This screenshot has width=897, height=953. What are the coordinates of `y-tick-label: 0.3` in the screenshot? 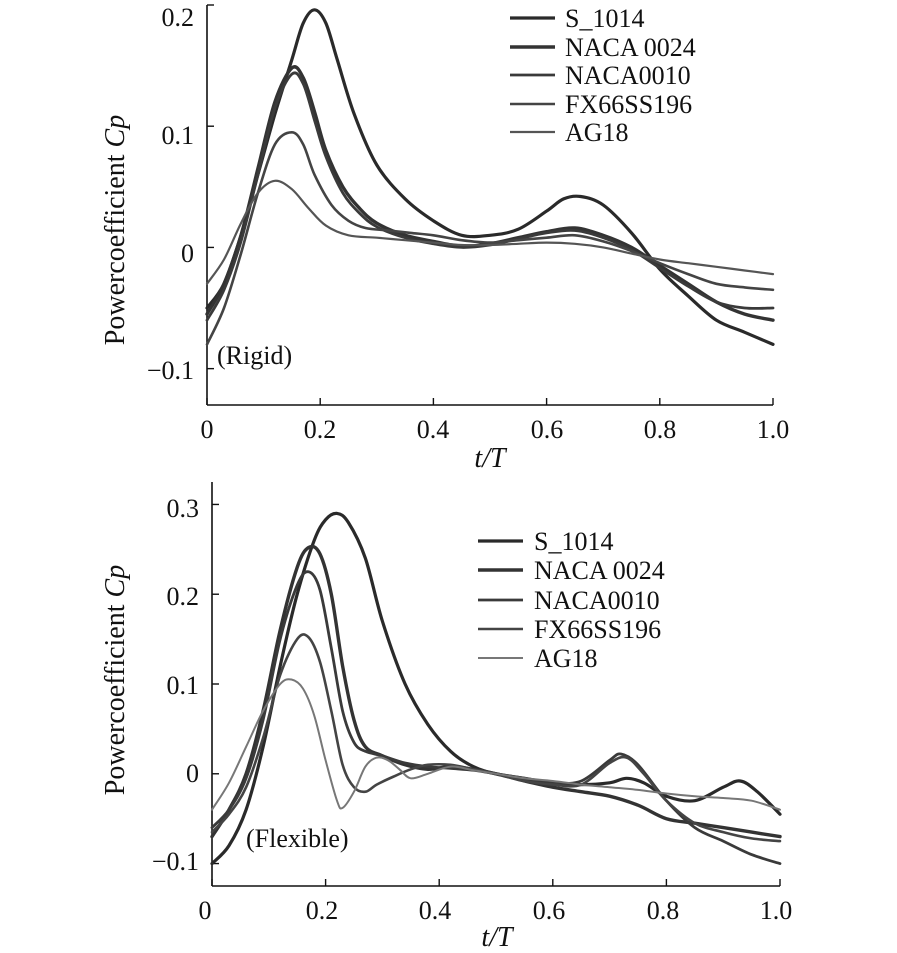 It's located at (183, 508).